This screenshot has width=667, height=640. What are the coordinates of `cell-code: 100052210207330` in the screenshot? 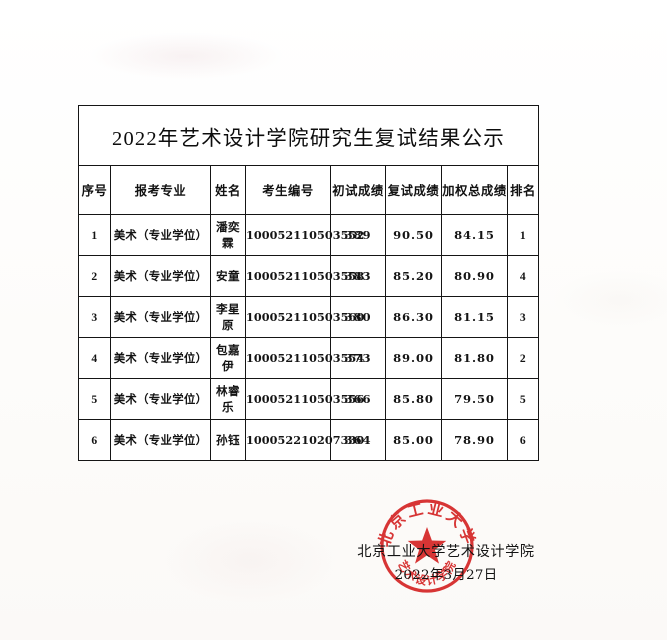 It's located at (304, 440).